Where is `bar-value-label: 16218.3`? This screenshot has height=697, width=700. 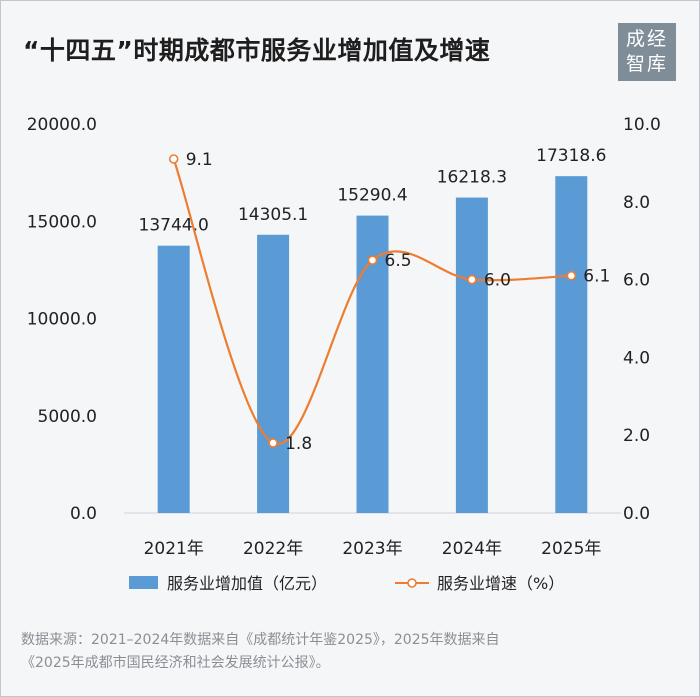 bar-value-label: 16218.3 is located at coordinates (472, 178).